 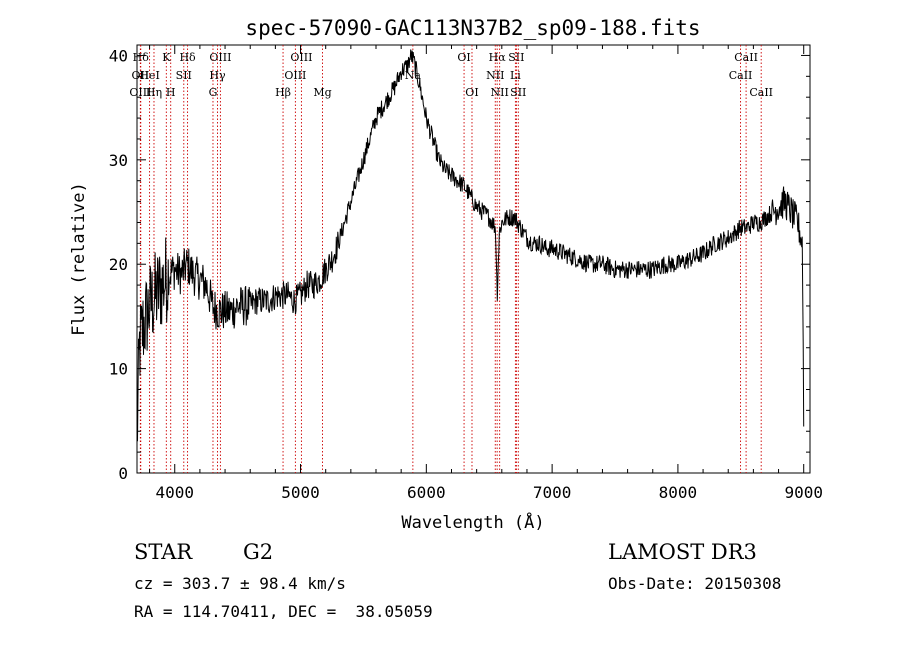 What do you see at coordinates (552, 492) in the screenshot?
I see `x-tick-label: 7000` at bounding box center [552, 492].